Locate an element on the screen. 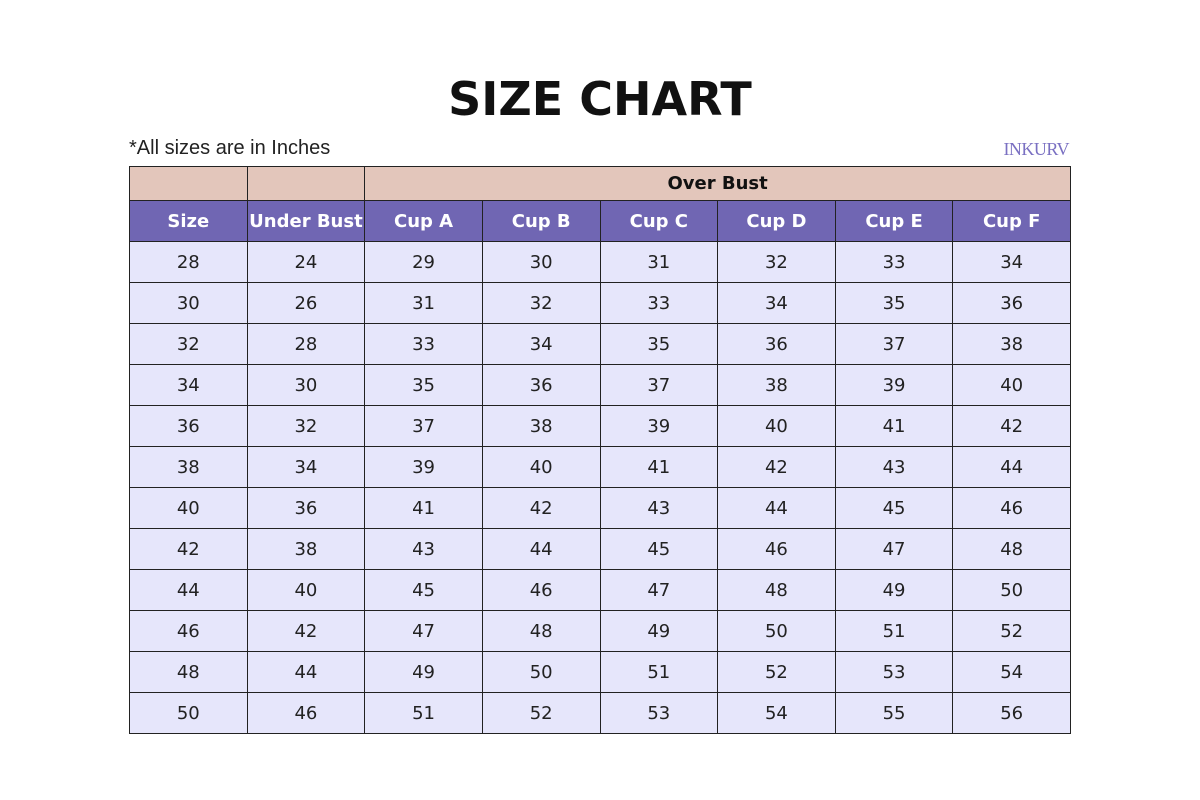 The image size is (1200, 800). table-row: 38 34 39 40 41 42 43 44 is located at coordinates (600, 467).